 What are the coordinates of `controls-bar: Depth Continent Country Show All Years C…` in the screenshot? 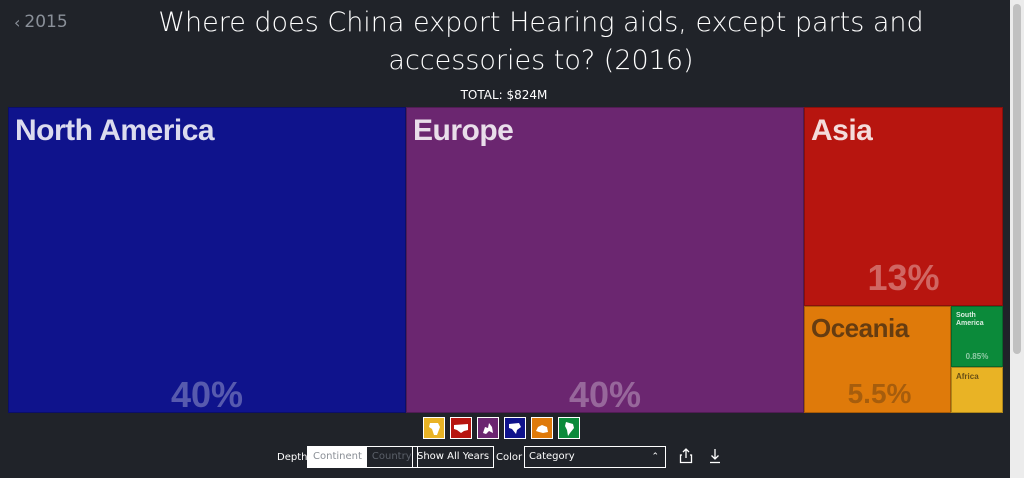 It's located at (512, 458).